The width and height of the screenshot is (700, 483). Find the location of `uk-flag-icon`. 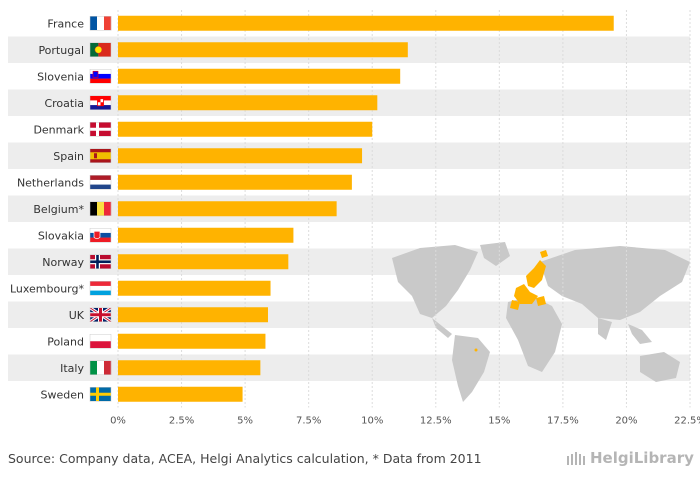

uk-flag-icon is located at coordinates (100, 314).